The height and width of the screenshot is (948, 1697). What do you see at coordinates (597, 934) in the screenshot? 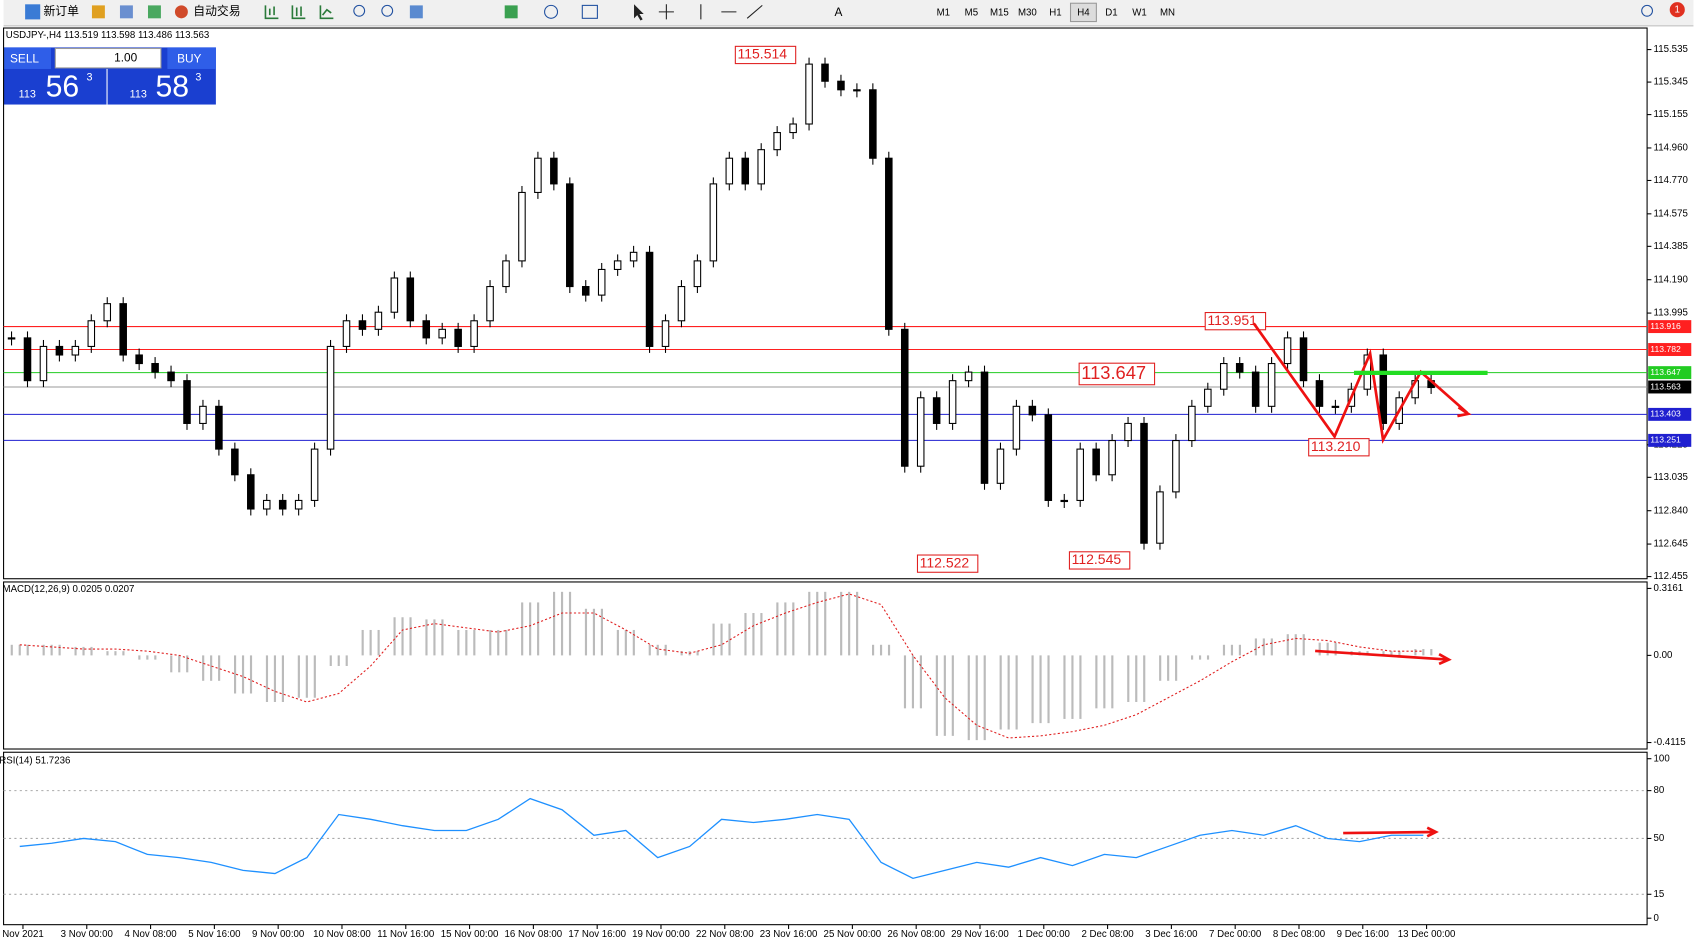
I see `x-tick-label: 17 Nov 16:00` at bounding box center [597, 934].